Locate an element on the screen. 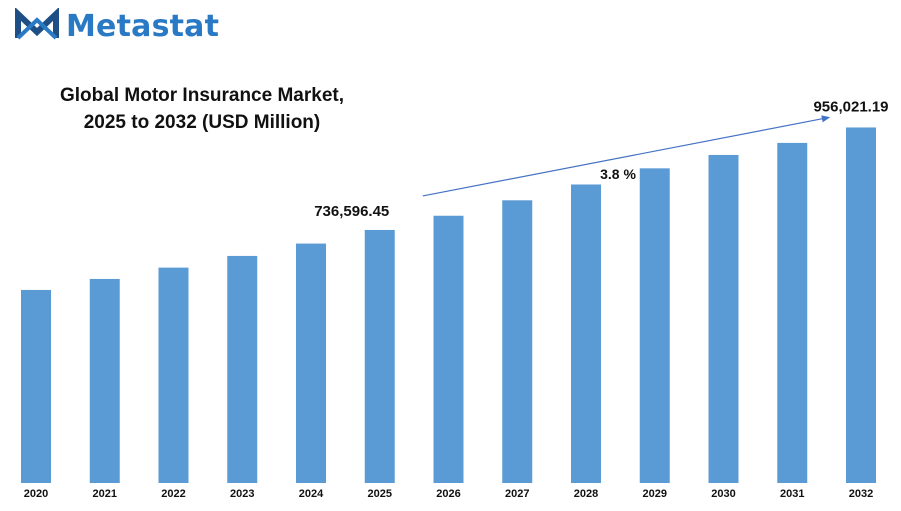 Image resolution: width=901 pixels, height=511 pixels. x-tick-label: 2030 is located at coordinates (723, 494).